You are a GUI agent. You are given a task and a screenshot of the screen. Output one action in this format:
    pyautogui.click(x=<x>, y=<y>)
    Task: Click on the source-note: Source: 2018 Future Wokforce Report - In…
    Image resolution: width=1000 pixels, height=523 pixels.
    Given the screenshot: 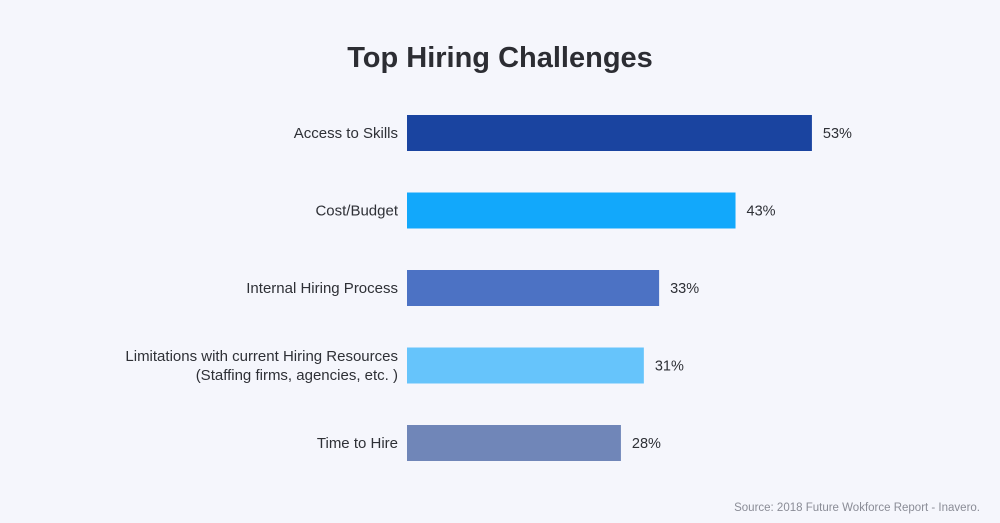 What is the action you would take?
    pyautogui.click(x=857, y=508)
    